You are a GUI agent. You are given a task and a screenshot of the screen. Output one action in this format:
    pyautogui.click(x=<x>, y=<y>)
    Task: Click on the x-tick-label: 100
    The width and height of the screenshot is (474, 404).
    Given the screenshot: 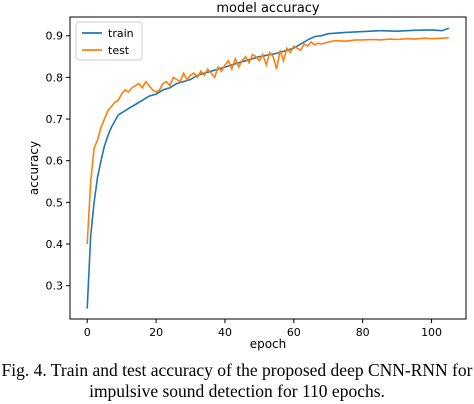 What is the action you would take?
    pyautogui.click(x=431, y=332)
    